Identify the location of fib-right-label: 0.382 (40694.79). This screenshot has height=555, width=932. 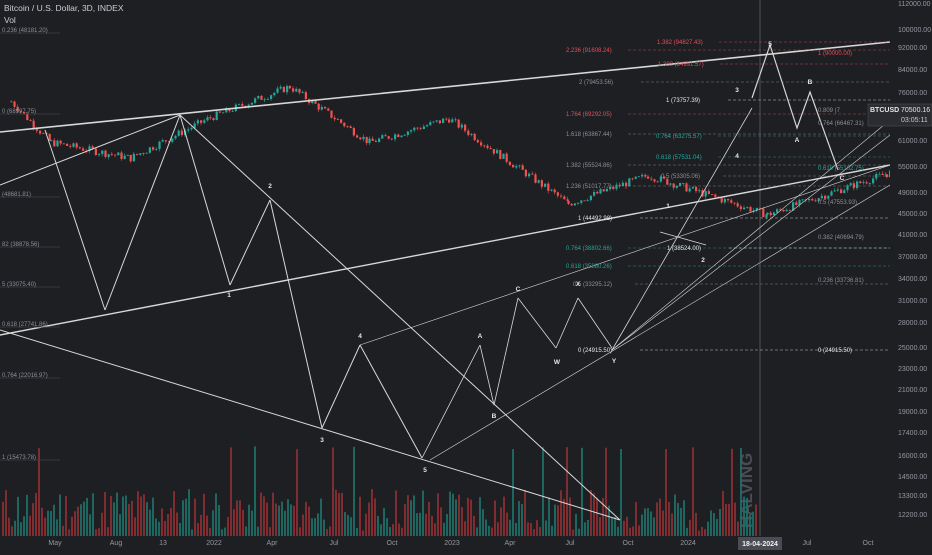
(841, 238).